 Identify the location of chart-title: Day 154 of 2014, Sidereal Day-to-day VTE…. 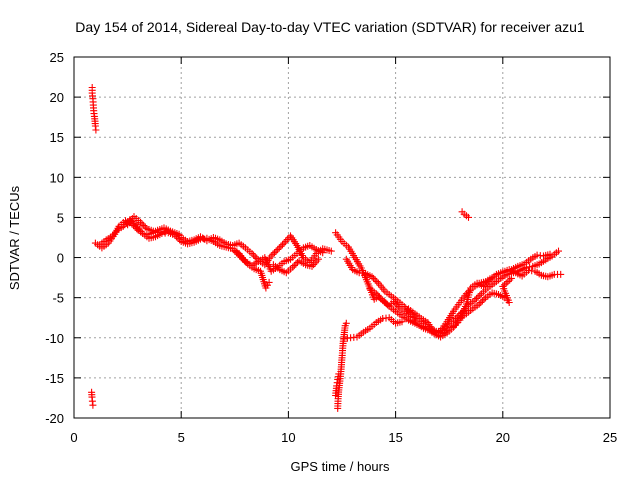
(330, 27).